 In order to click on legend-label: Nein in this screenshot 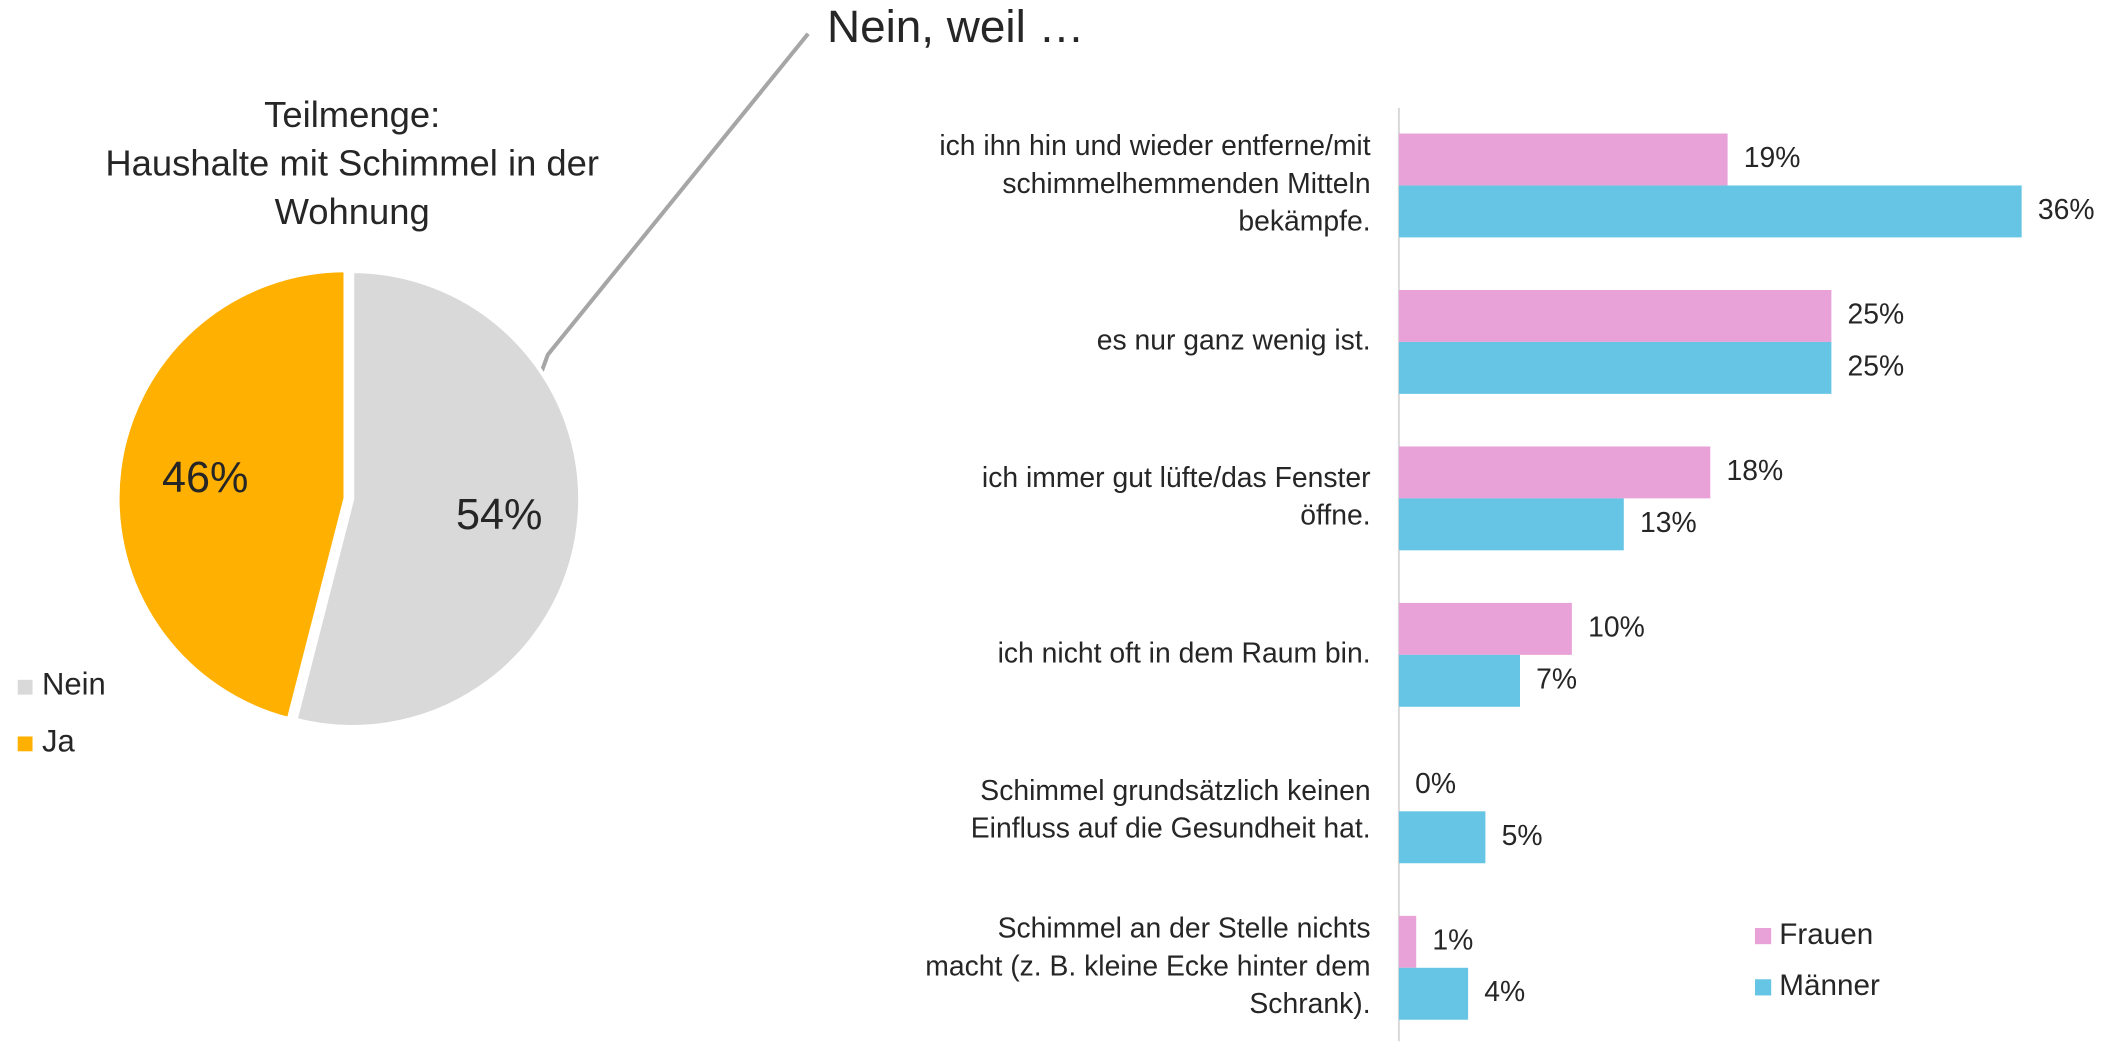, I will do `click(74, 684)`.